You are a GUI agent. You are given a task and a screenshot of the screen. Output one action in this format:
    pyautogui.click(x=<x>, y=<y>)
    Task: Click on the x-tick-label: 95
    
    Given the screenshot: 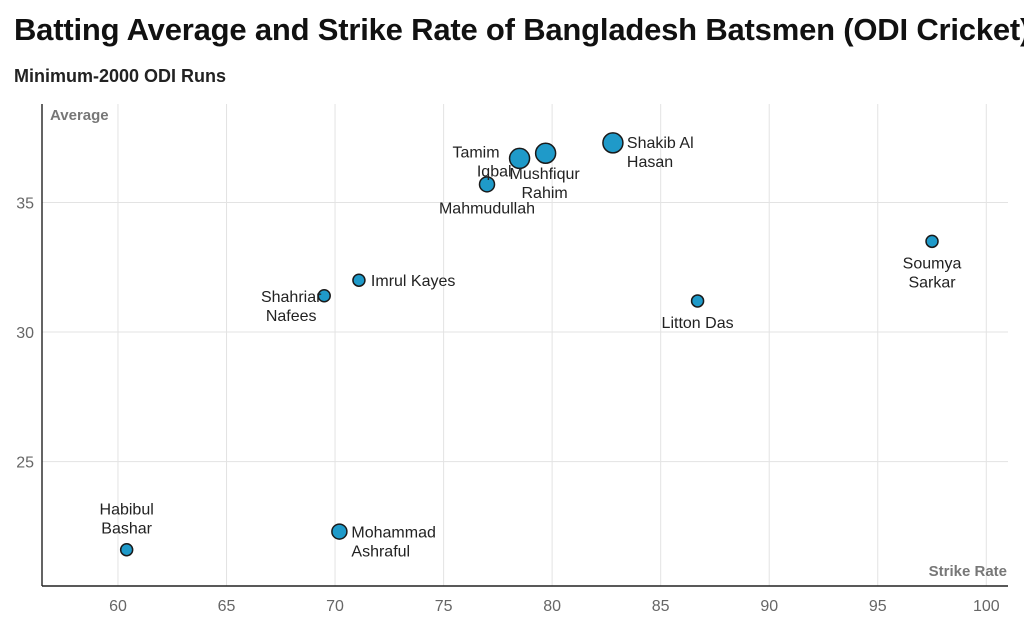 What is the action you would take?
    pyautogui.click(x=878, y=606)
    